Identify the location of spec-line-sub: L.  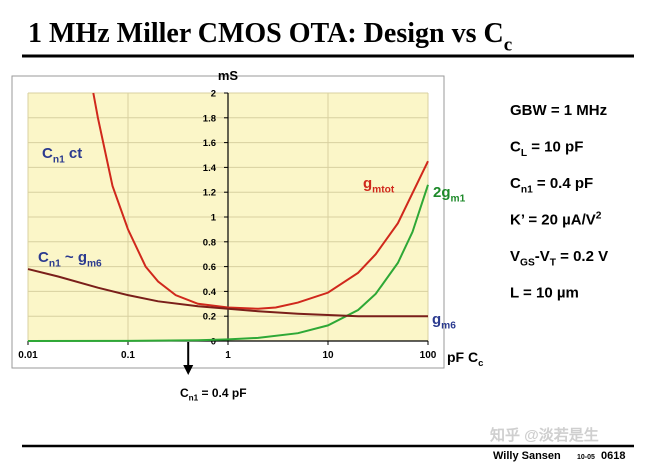
(524, 153).